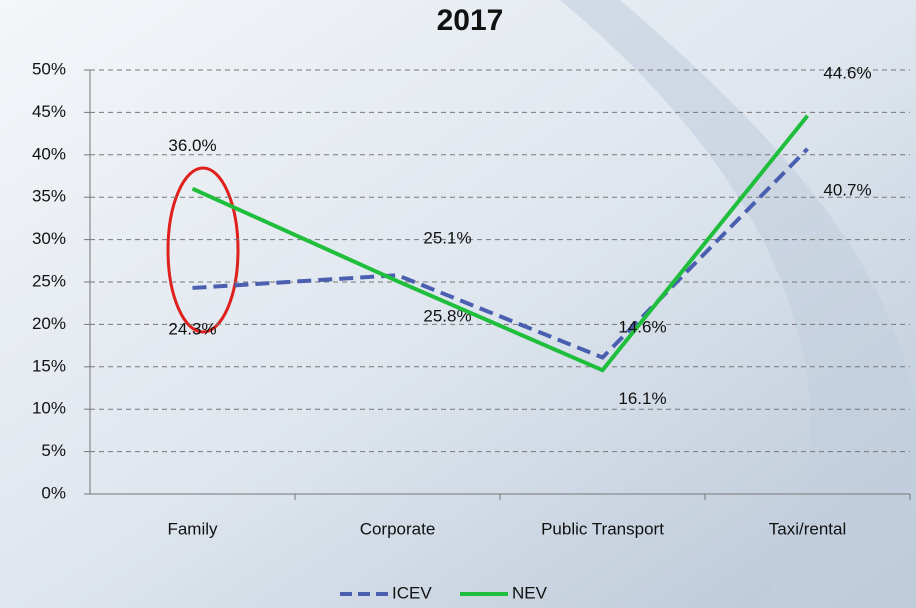 The width and height of the screenshot is (916, 608). What do you see at coordinates (192, 528) in the screenshot?
I see `x-tick-label: Family` at bounding box center [192, 528].